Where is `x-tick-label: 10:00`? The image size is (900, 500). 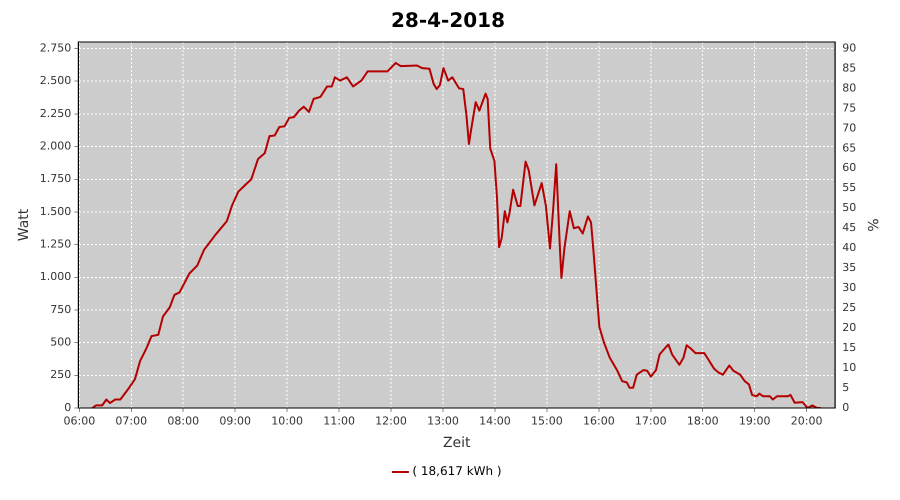
x-tick-label: 10:00 is located at coordinates (287, 421).